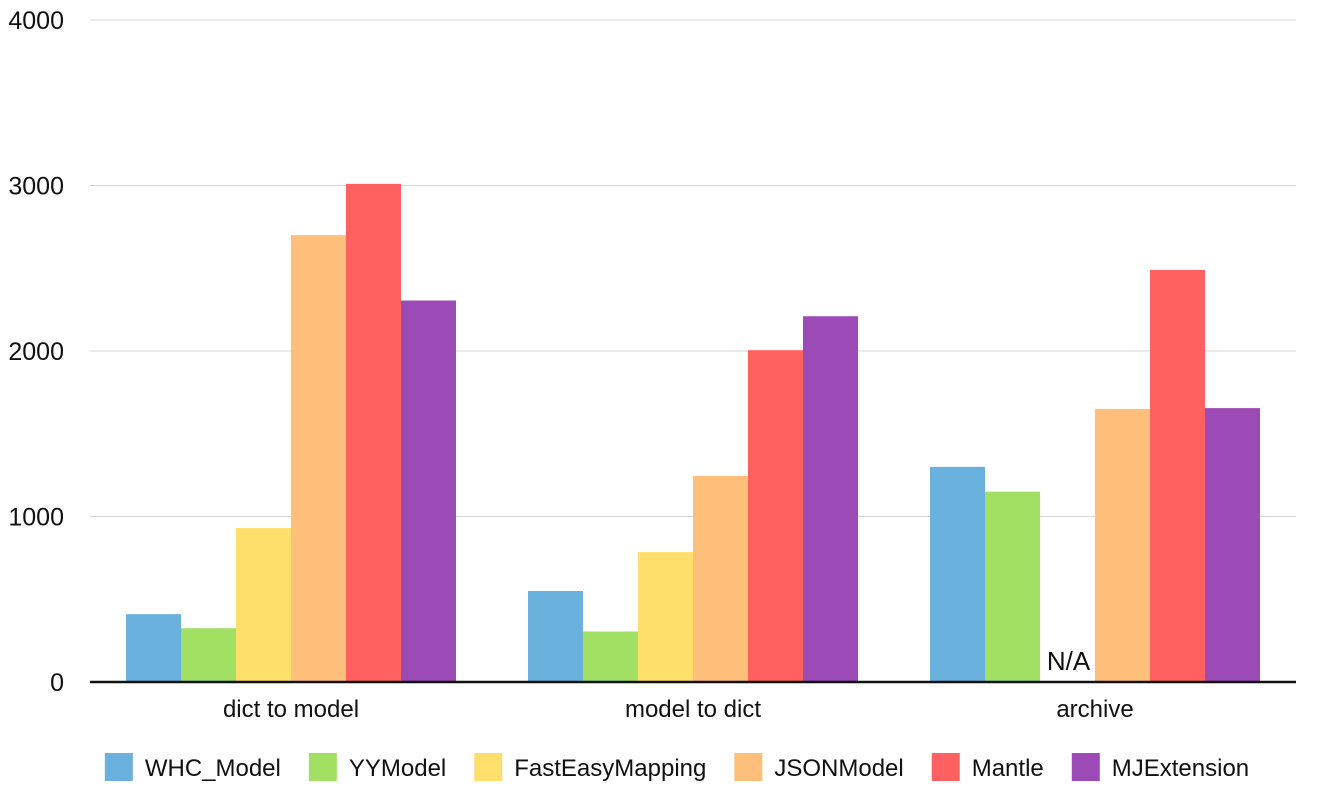 The width and height of the screenshot is (1338, 806). Describe the element at coordinates (1094, 709) in the screenshot. I see `x-category-label: archive` at that location.